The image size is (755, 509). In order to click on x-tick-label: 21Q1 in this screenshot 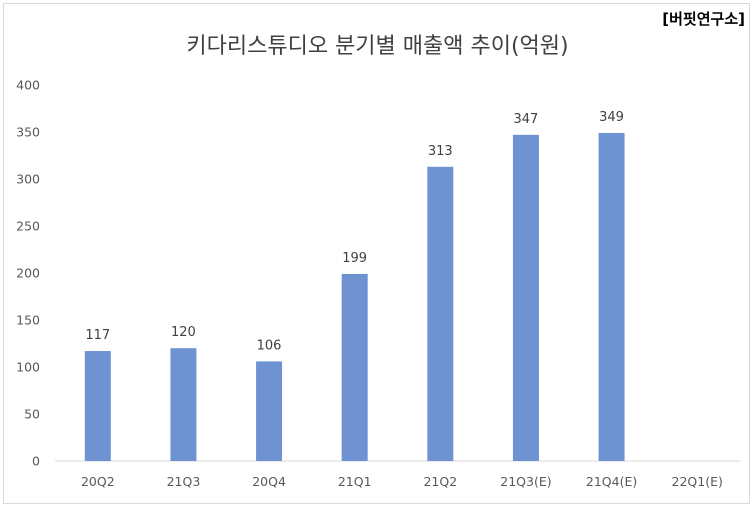, I will do `click(355, 481)`.